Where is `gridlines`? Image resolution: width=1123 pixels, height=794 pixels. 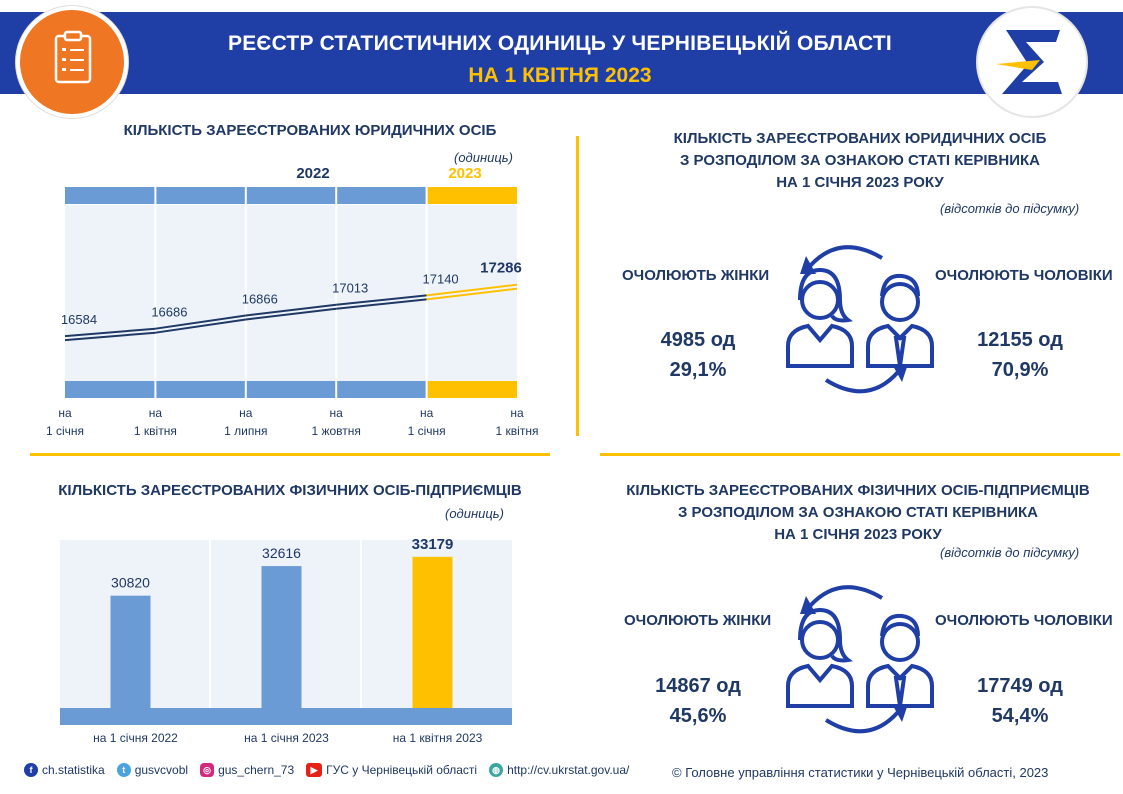 gridlines is located at coordinates (291, 292).